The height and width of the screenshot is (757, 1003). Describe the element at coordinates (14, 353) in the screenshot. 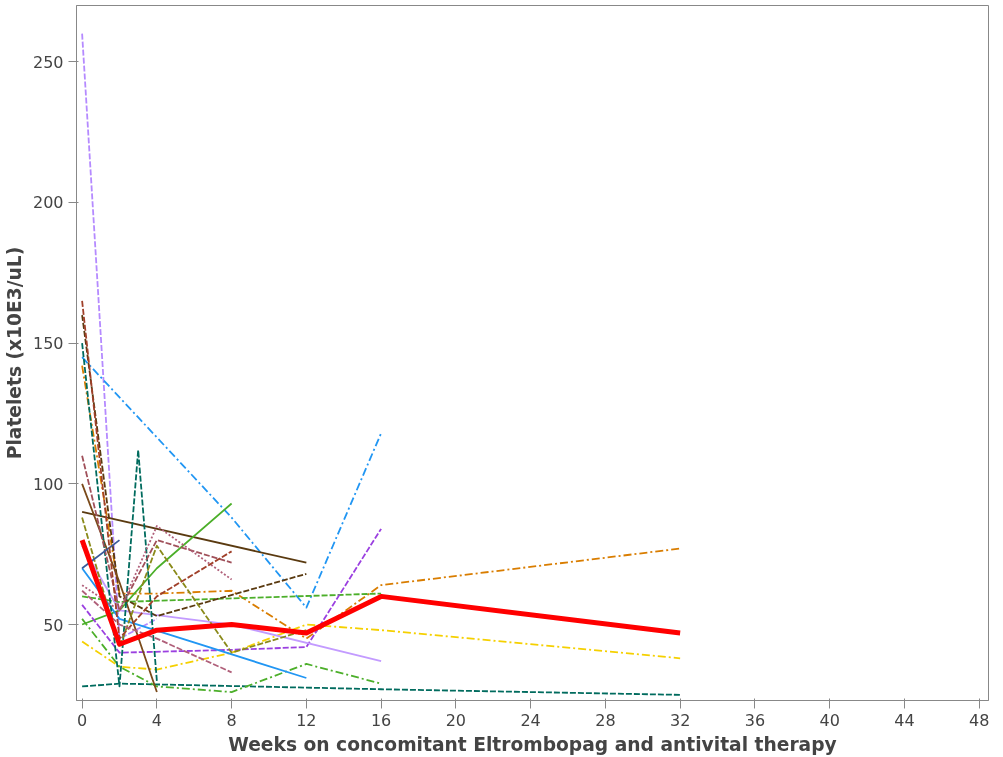

I see `y-axis-title: Platelets (x10E3/uL)` at that location.